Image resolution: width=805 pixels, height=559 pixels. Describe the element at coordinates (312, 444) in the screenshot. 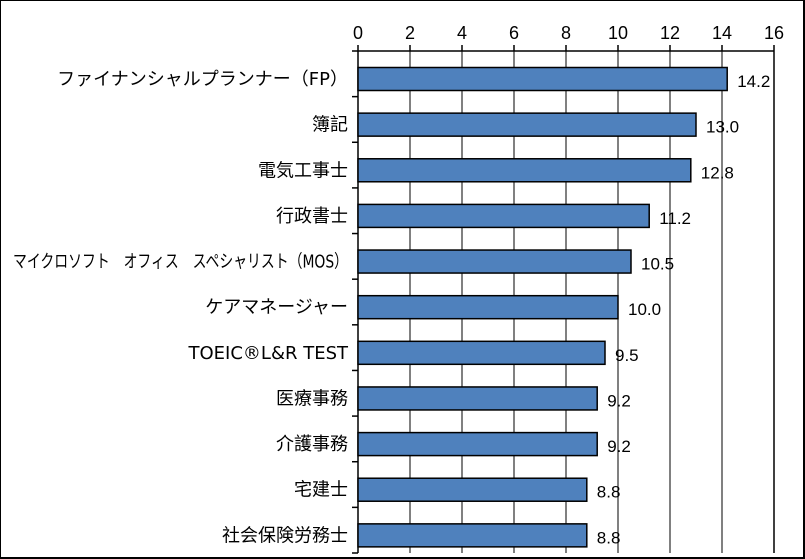

I see `category-label: 介護事務` at that location.